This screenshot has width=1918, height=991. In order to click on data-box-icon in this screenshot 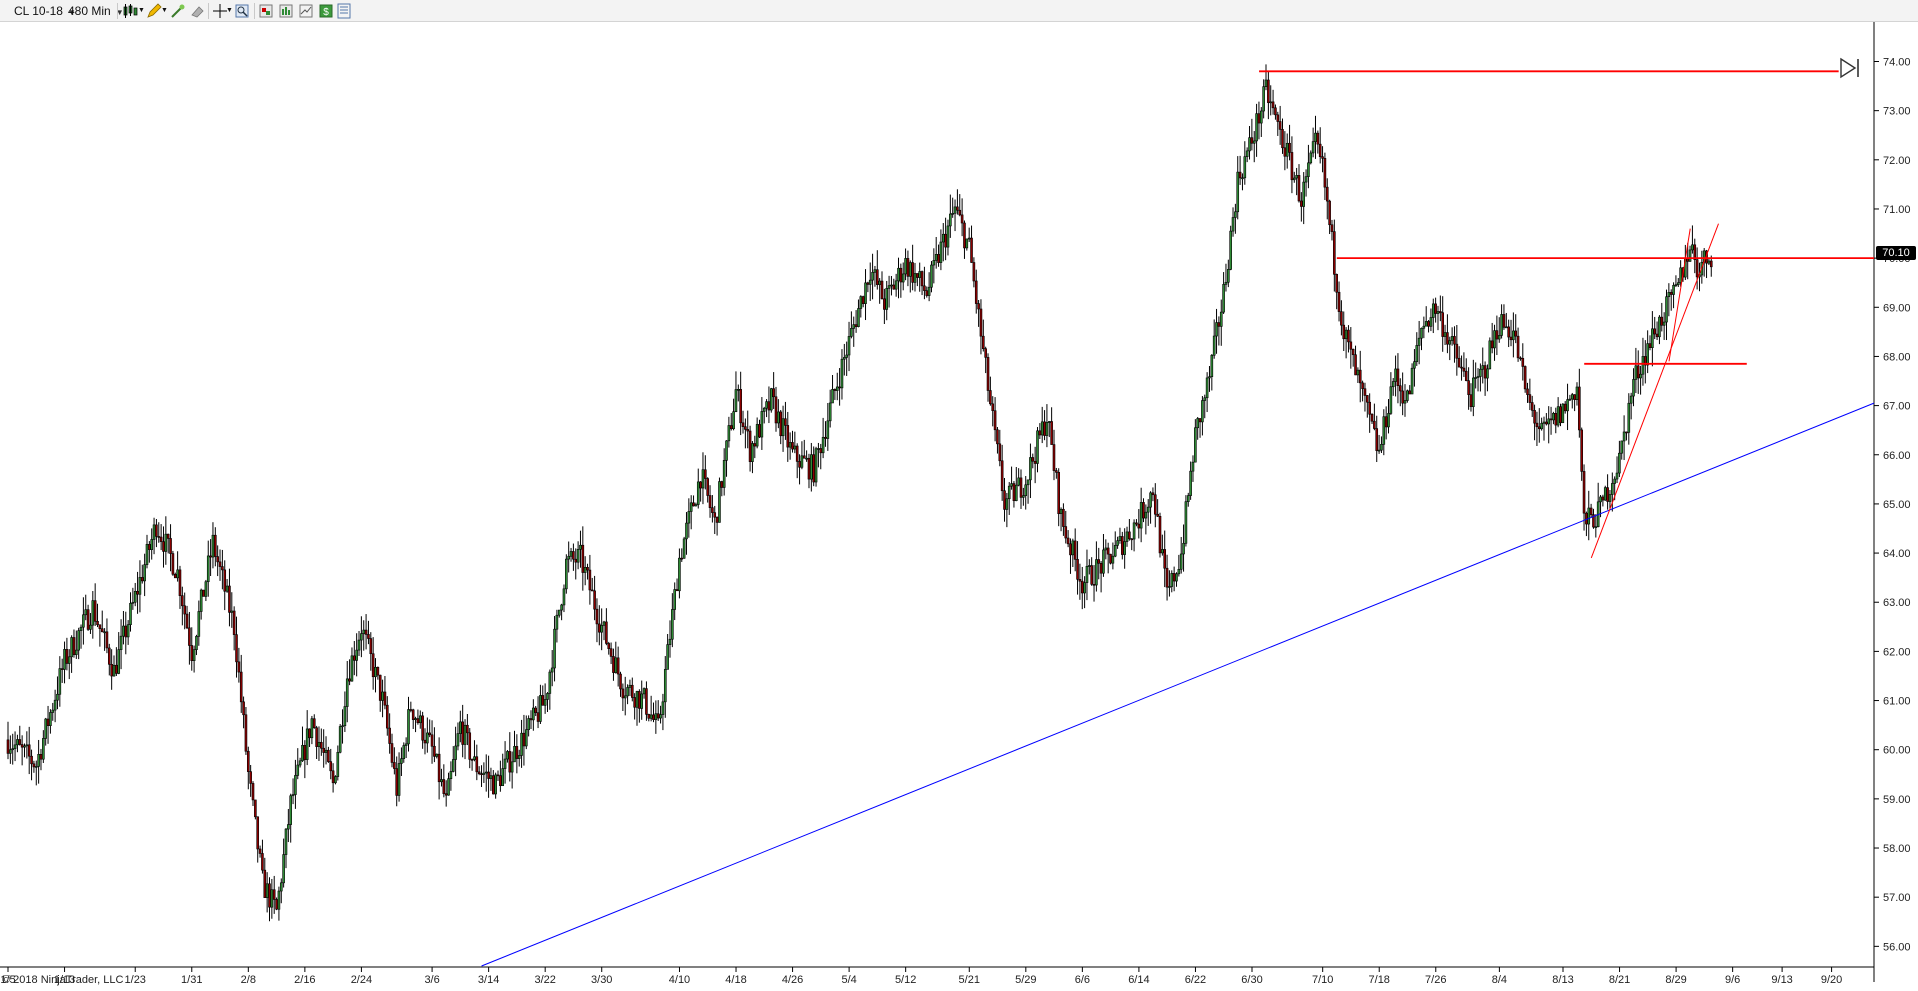, I will do `click(344, 11)`.